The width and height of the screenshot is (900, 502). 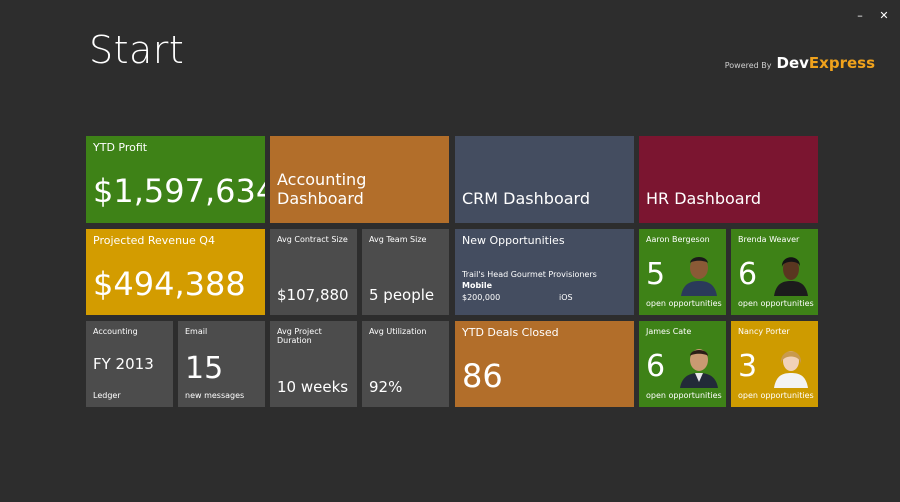 What do you see at coordinates (566, 297) in the screenshot?
I see `opportunity-platform: iOS` at bounding box center [566, 297].